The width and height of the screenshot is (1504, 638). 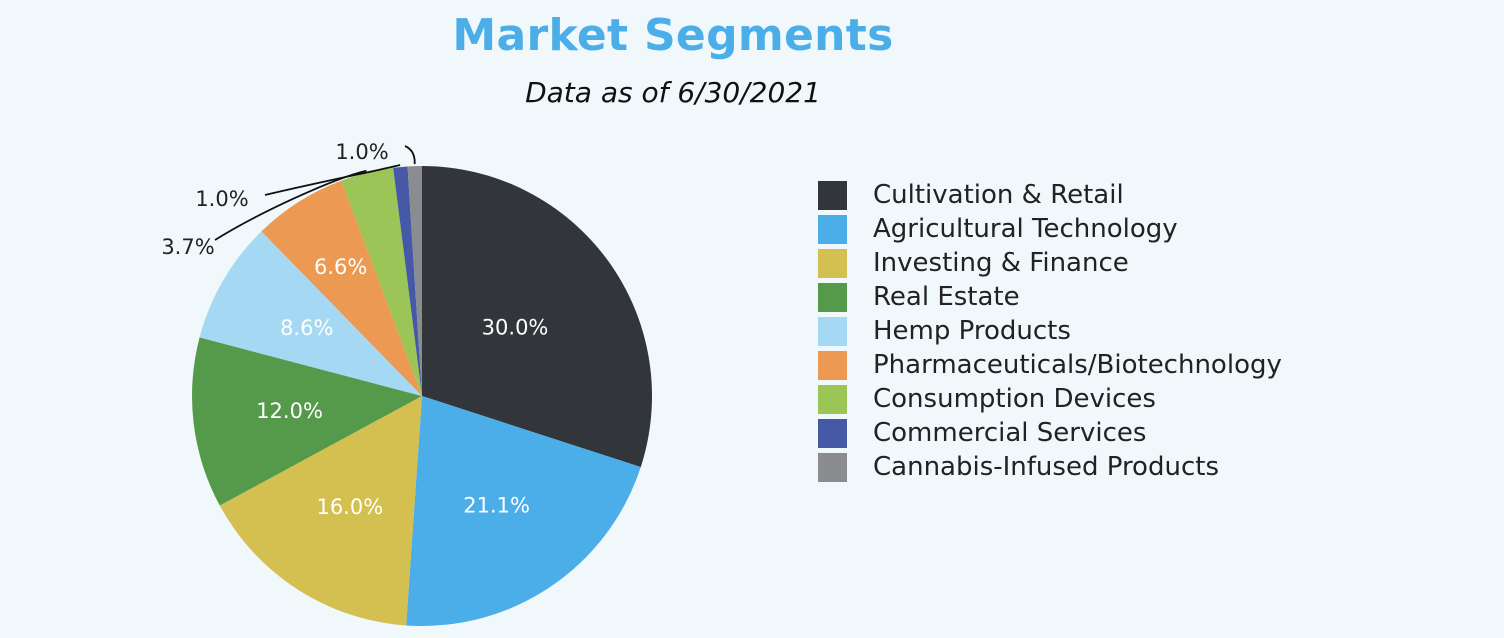 I want to click on legend-item-cannabis-infused-products: Cannabis-Infused Products, so click(x=1050, y=467).